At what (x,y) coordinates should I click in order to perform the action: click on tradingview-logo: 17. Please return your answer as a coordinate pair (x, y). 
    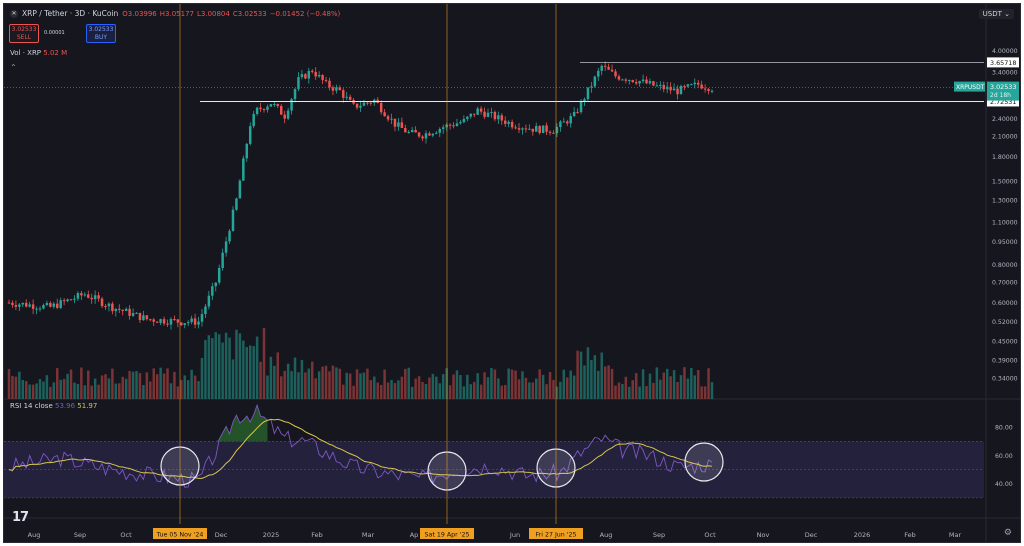
    Looking at the image, I should click on (20, 517).